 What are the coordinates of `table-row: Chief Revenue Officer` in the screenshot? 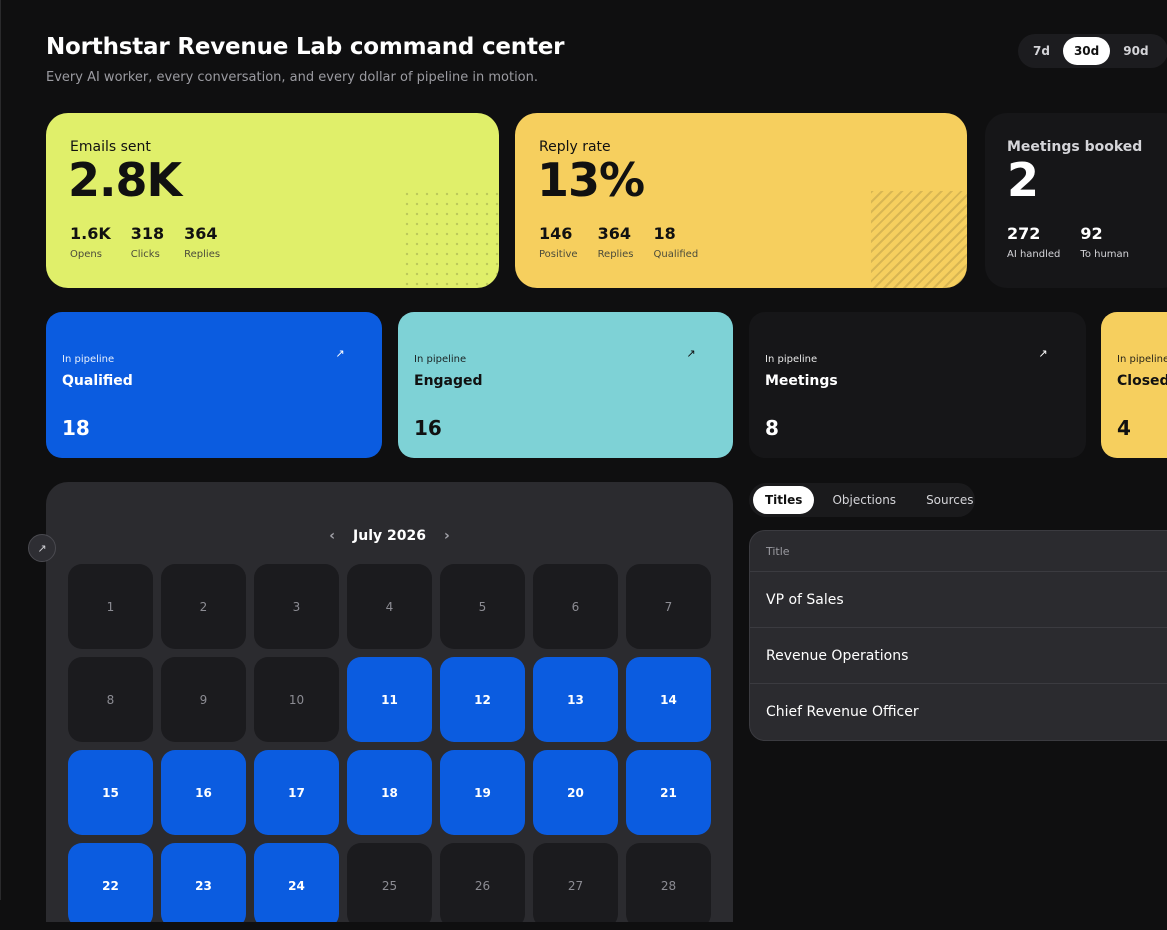 It's located at (842, 712).